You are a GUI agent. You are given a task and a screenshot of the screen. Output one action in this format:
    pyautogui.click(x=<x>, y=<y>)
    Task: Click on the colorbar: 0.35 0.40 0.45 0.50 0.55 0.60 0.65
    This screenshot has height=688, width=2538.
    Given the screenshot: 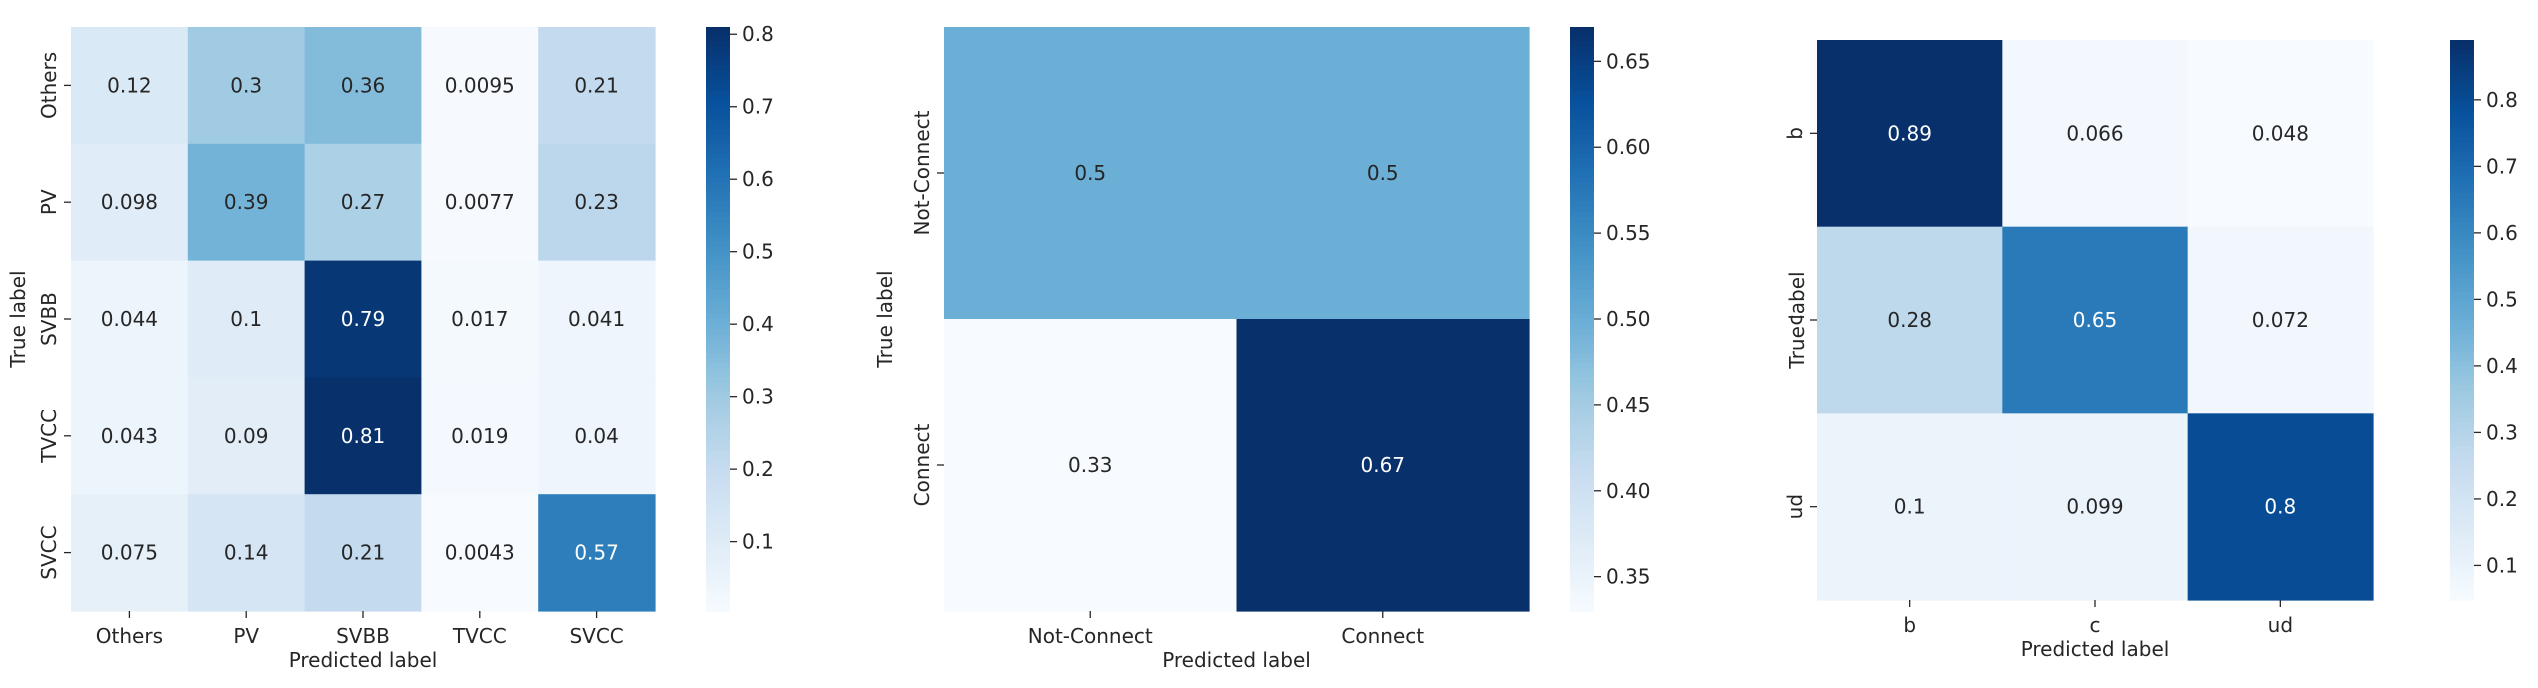 What is the action you would take?
    pyautogui.click(x=1610, y=319)
    